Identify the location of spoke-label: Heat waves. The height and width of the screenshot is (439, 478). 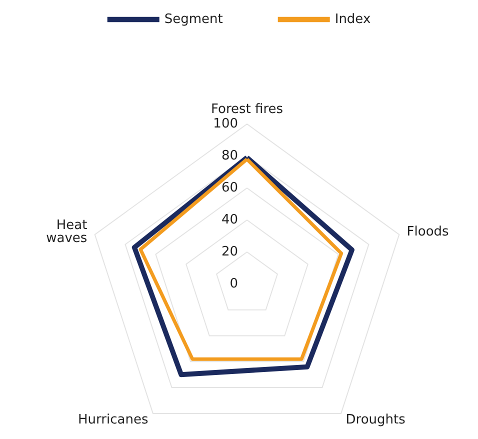
(67, 232).